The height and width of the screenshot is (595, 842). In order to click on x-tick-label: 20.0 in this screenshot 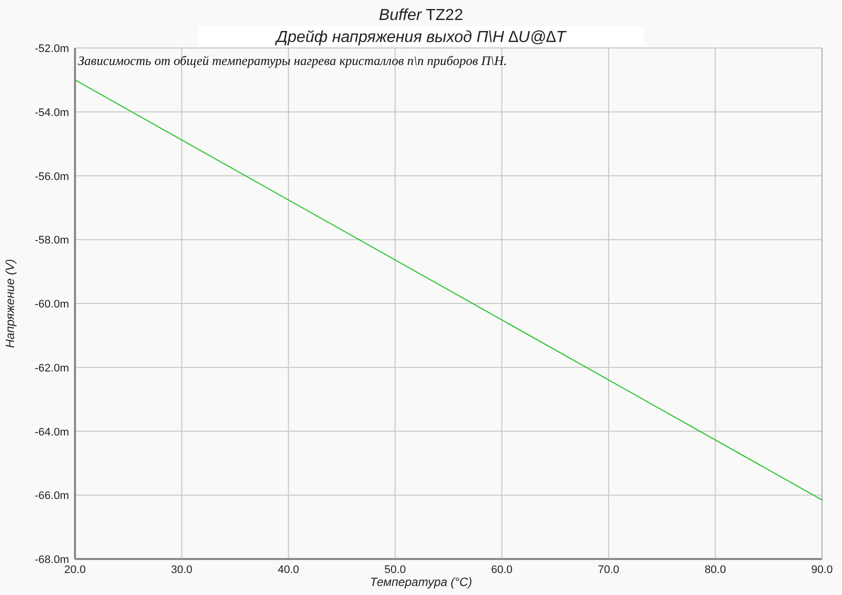, I will do `click(75, 570)`.